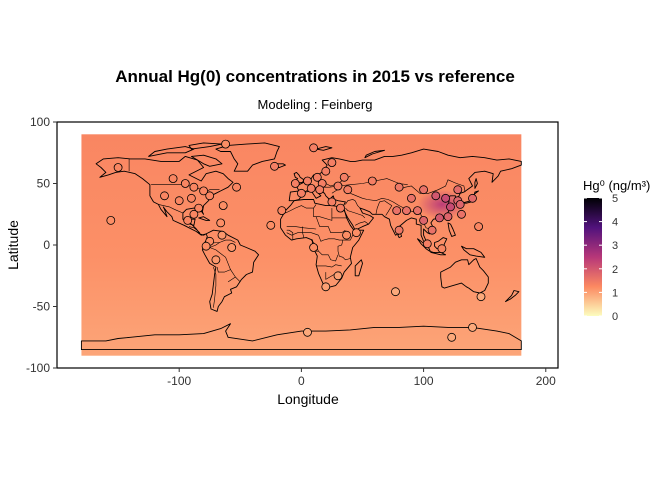 The height and width of the screenshot is (480, 672). What do you see at coordinates (308, 399) in the screenshot?
I see `x-axis-title: Longitude` at bounding box center [308, 399].